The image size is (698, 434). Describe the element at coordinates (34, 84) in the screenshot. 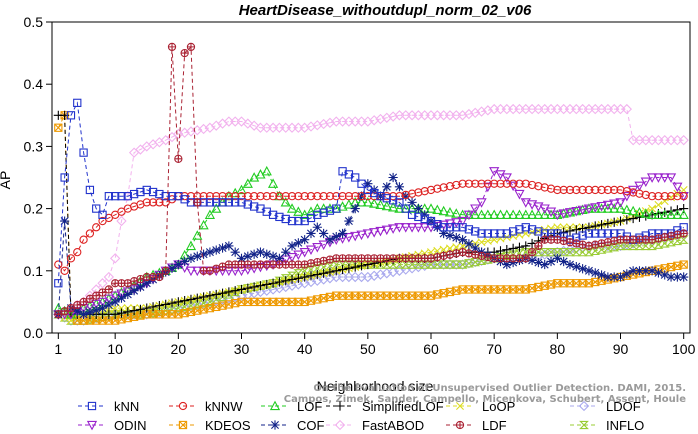

I see `y-tick-label: 0.4` at that location.